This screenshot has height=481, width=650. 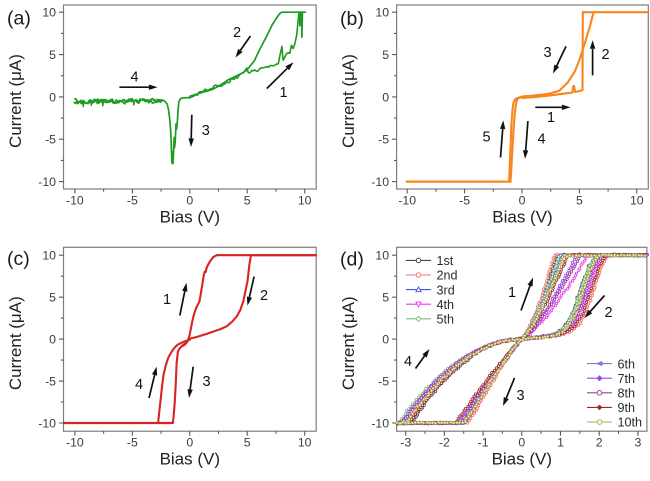 I want to click on svg-text: -2, so click(x=444, y=443).